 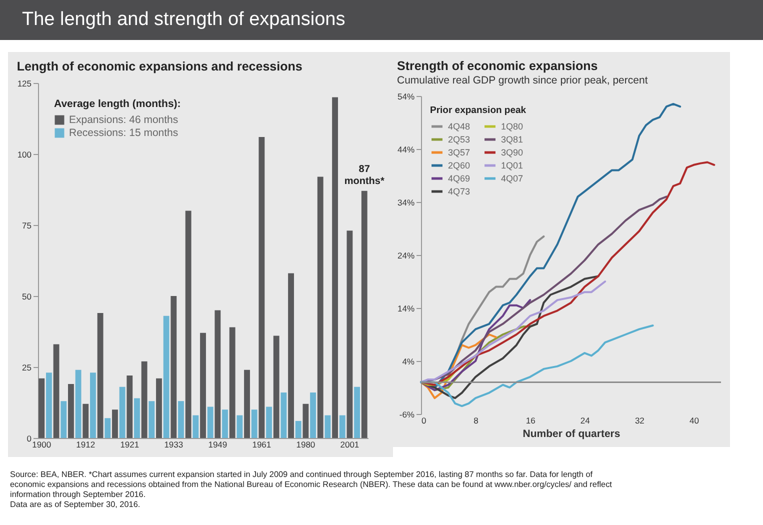 I want to click on x-tick-label: 8, so click(x=476, y=421).